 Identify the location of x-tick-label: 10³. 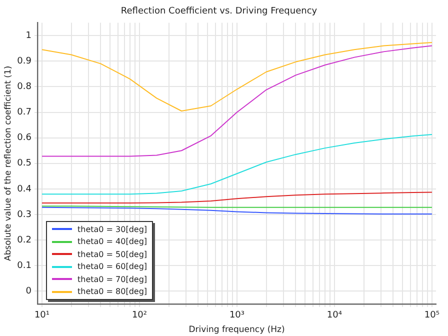
(237, 315).